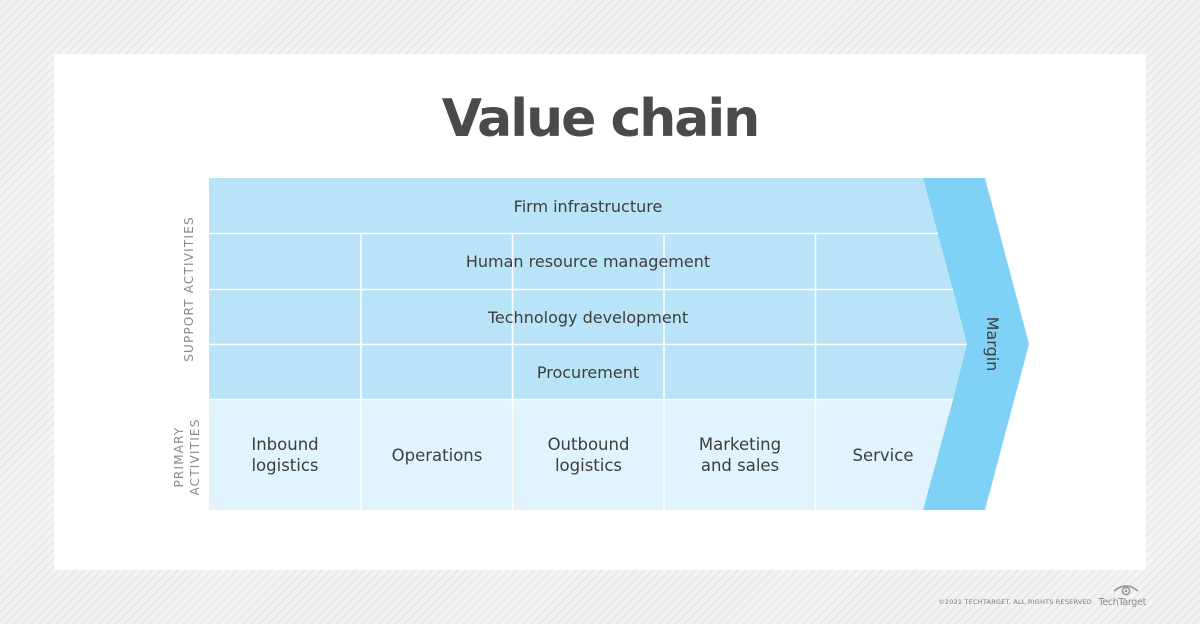  Describe the element at coordinates (1126, 590) in the screenshot. I see `eye-icon` at that location.